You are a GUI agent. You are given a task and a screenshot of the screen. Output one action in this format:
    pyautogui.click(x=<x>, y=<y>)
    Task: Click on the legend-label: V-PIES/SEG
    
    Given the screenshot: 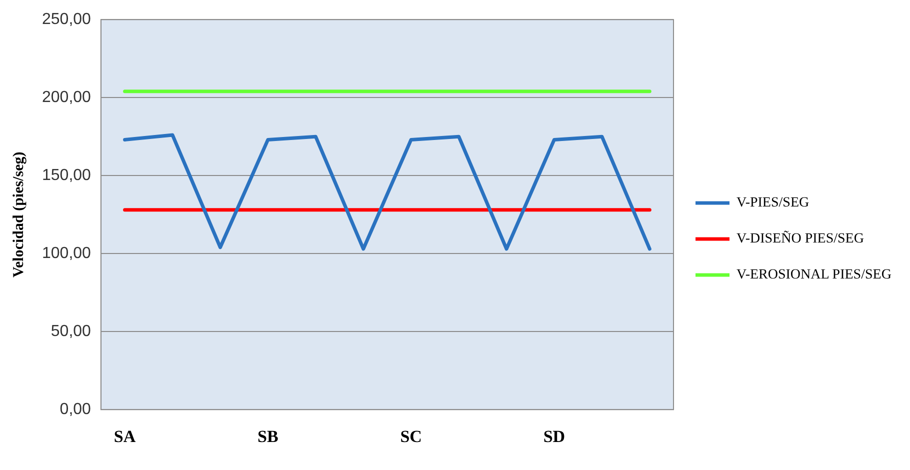 What is the action you would take?
    pyautogui.click(x=773, y=203)
    